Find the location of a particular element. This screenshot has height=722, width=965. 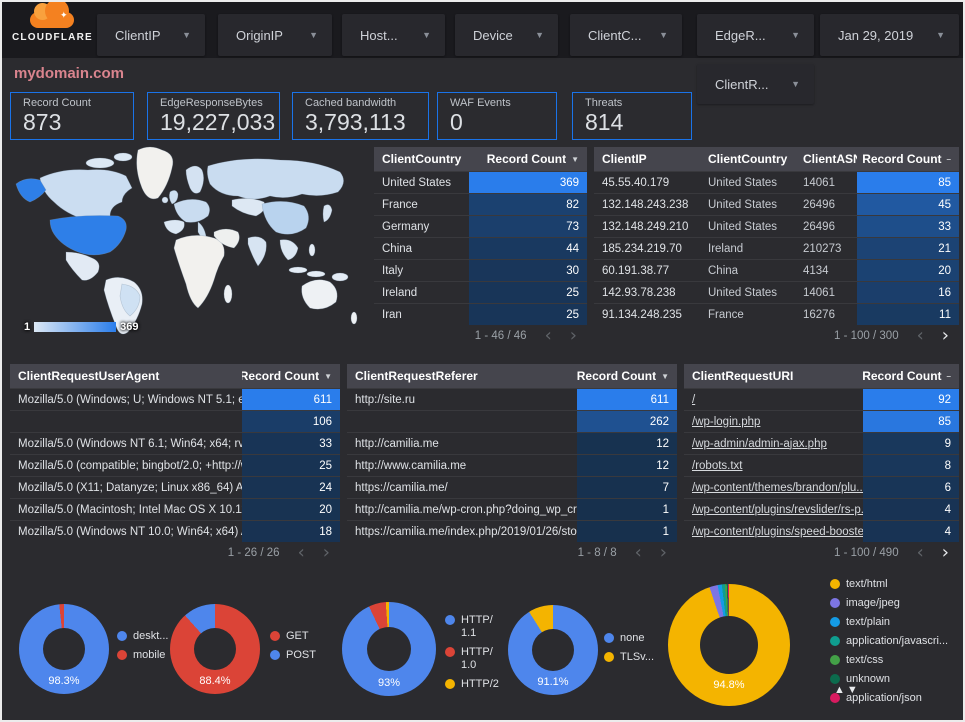

table-row: 60.191.38.77 China 4134 20 is located at coordinates (776, 270).